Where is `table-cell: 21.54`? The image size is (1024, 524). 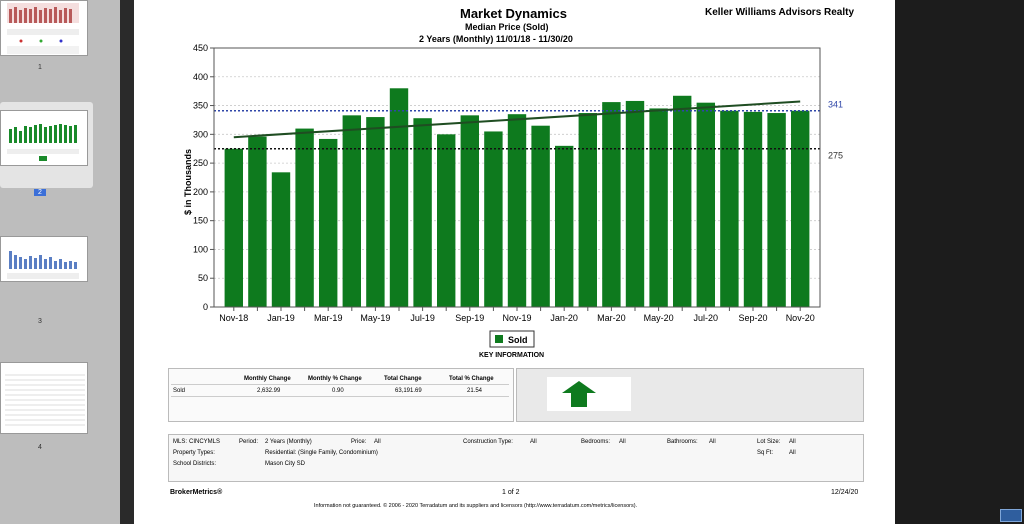
table-cell: 21.54 is located at coordinates (475, 391).